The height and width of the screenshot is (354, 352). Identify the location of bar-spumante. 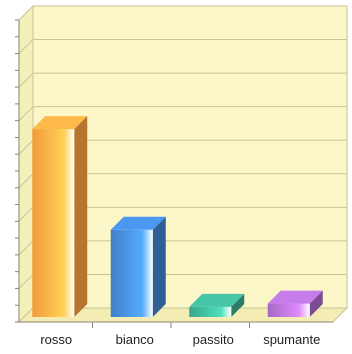
(295, 303).